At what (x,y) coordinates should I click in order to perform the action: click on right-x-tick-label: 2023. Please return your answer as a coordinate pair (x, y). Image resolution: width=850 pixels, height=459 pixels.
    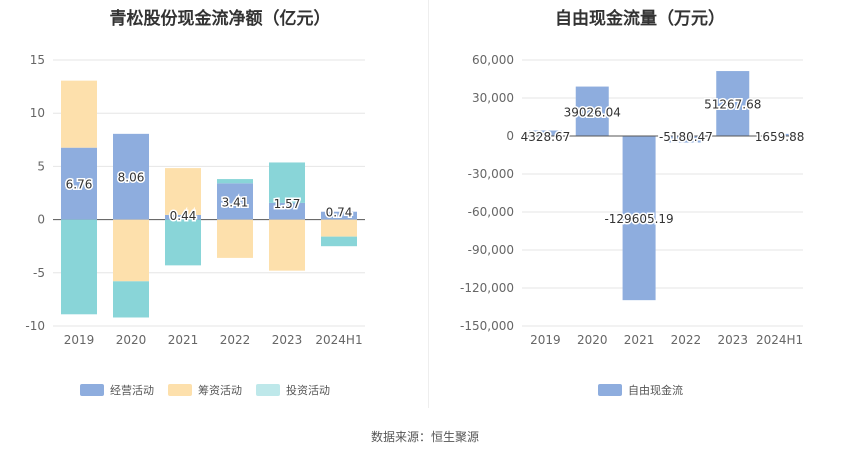
    Looking at the image, I should click on (732, 340).